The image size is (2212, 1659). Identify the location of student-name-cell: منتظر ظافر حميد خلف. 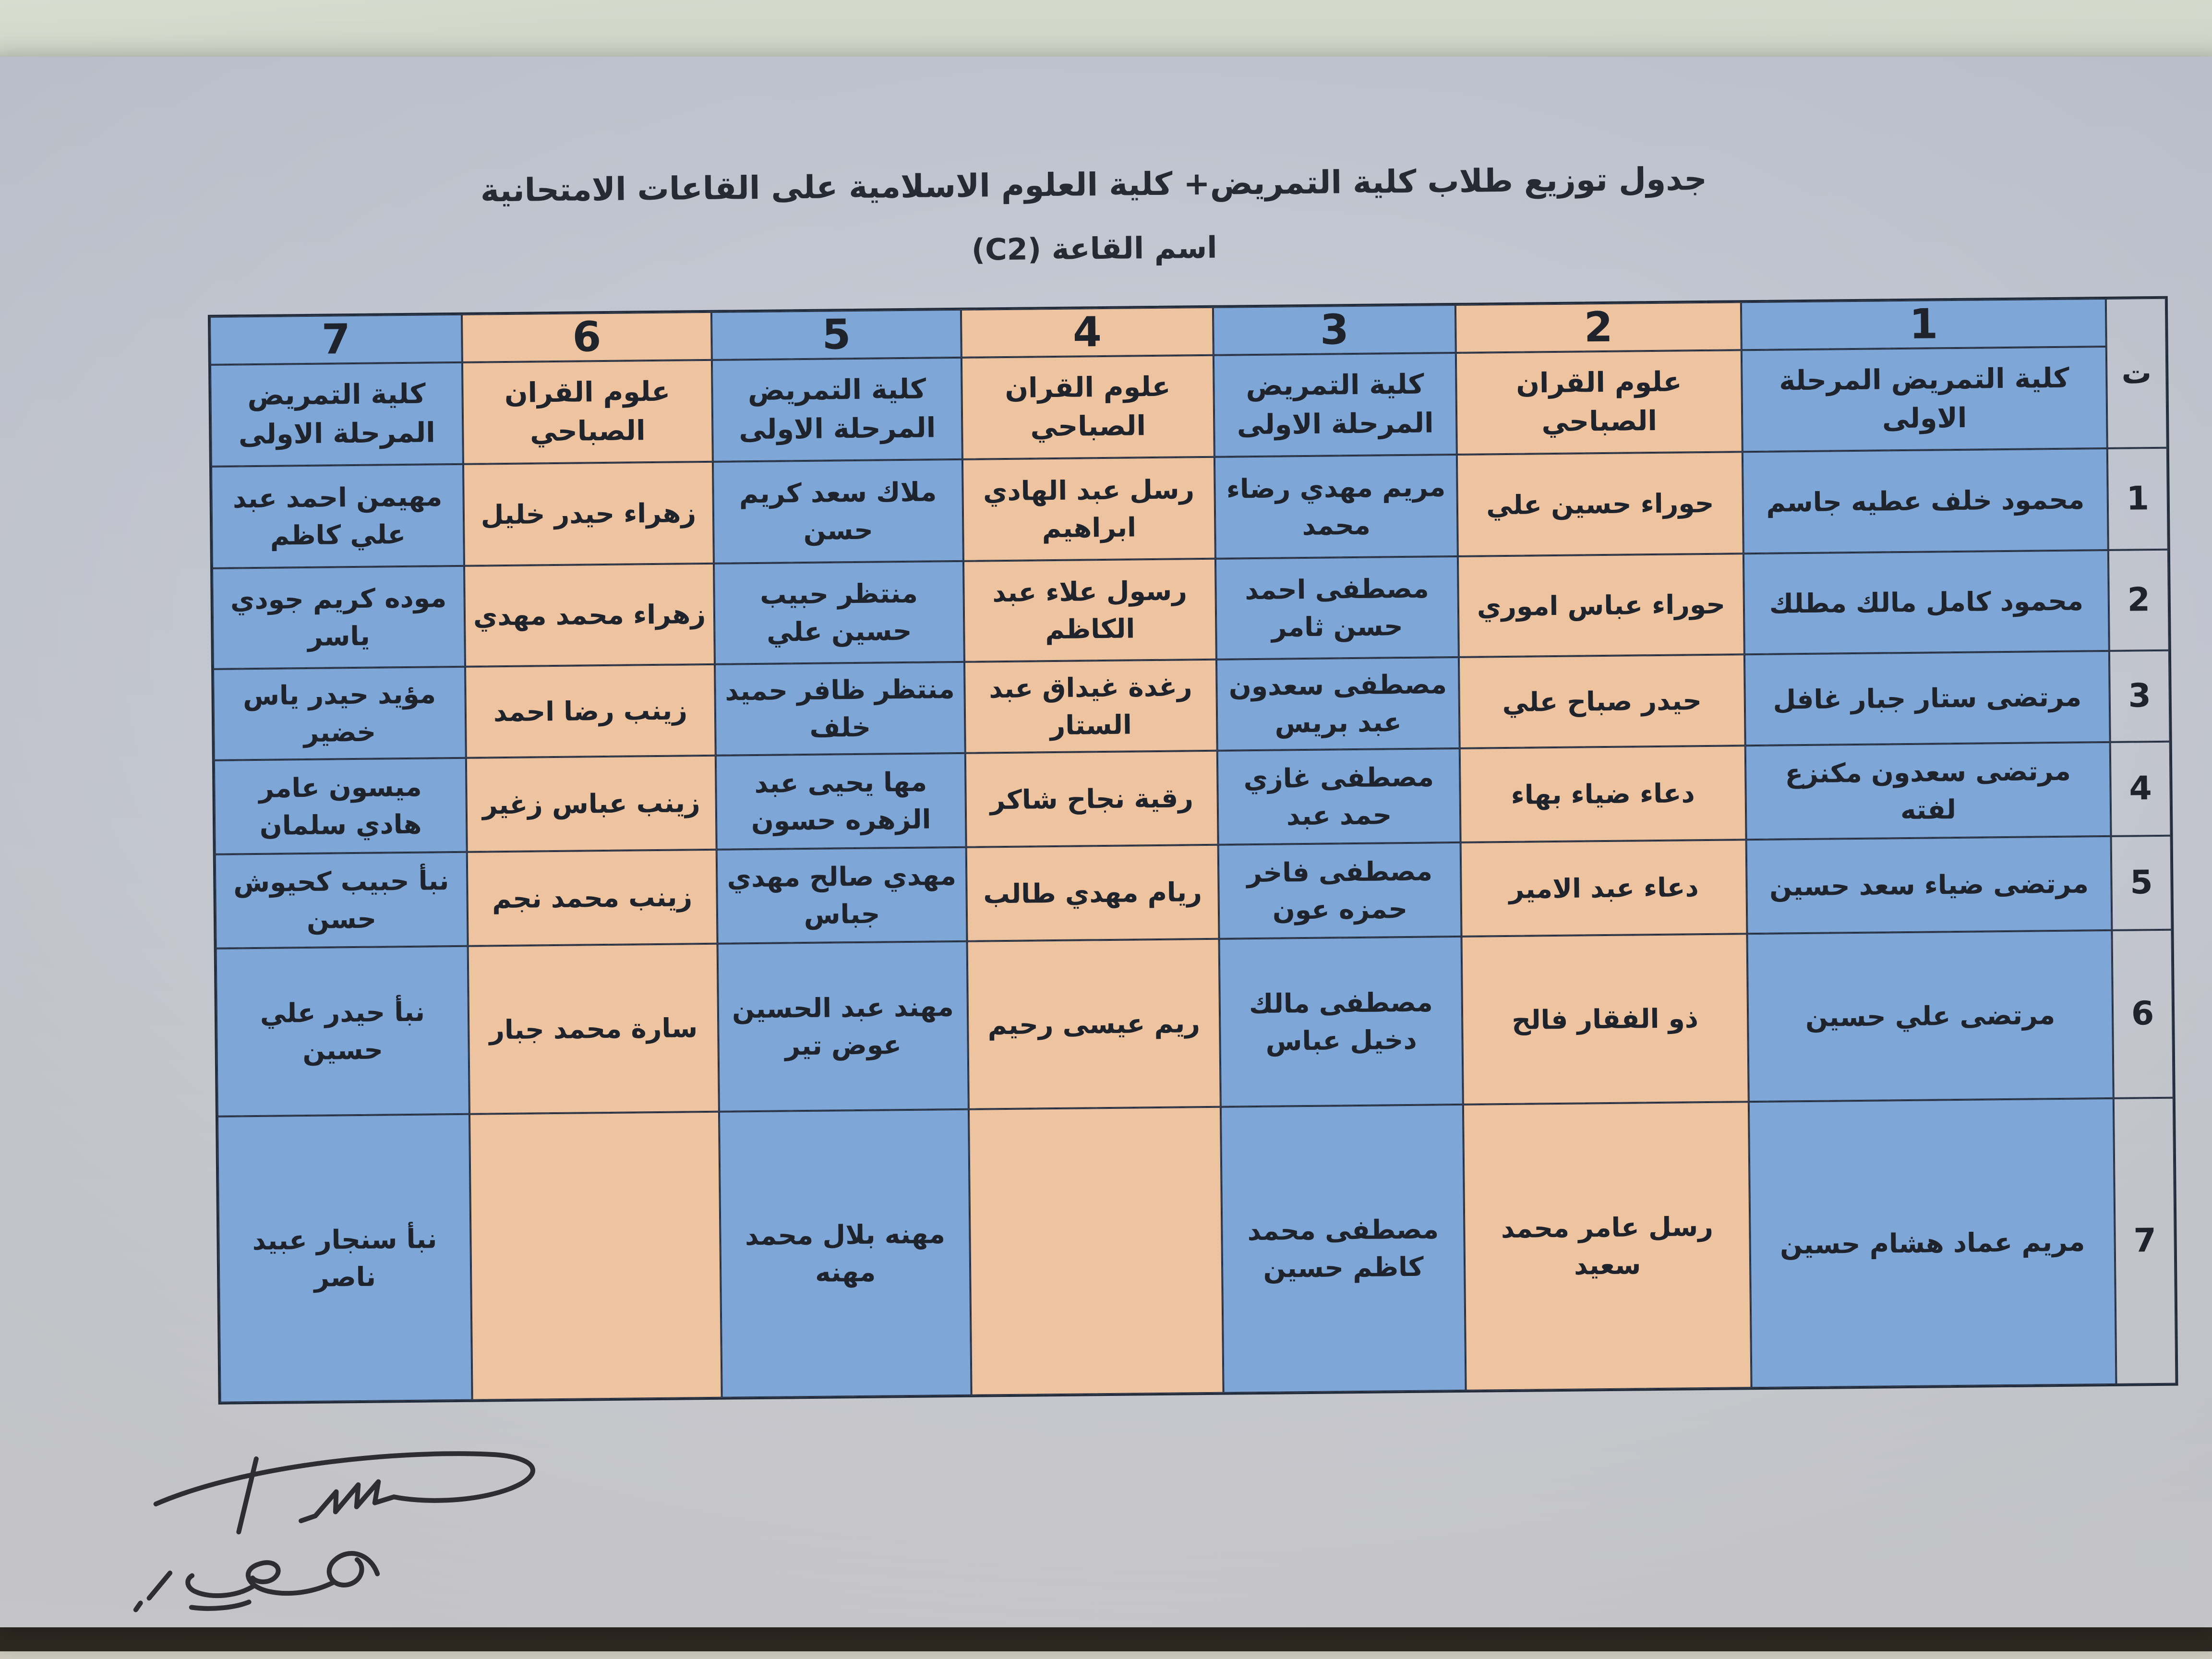
(839, 708).